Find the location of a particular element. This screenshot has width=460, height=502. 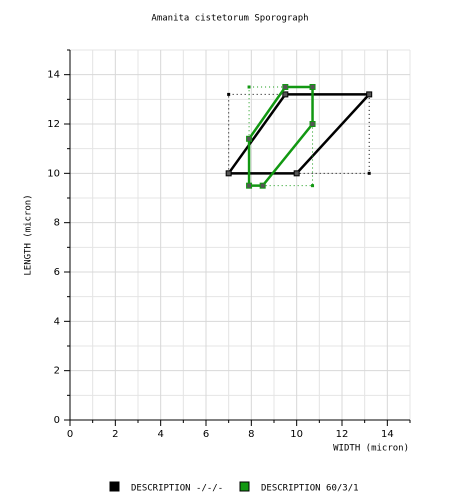

x-tick-label: 8 is located at coordinates (251, 434).